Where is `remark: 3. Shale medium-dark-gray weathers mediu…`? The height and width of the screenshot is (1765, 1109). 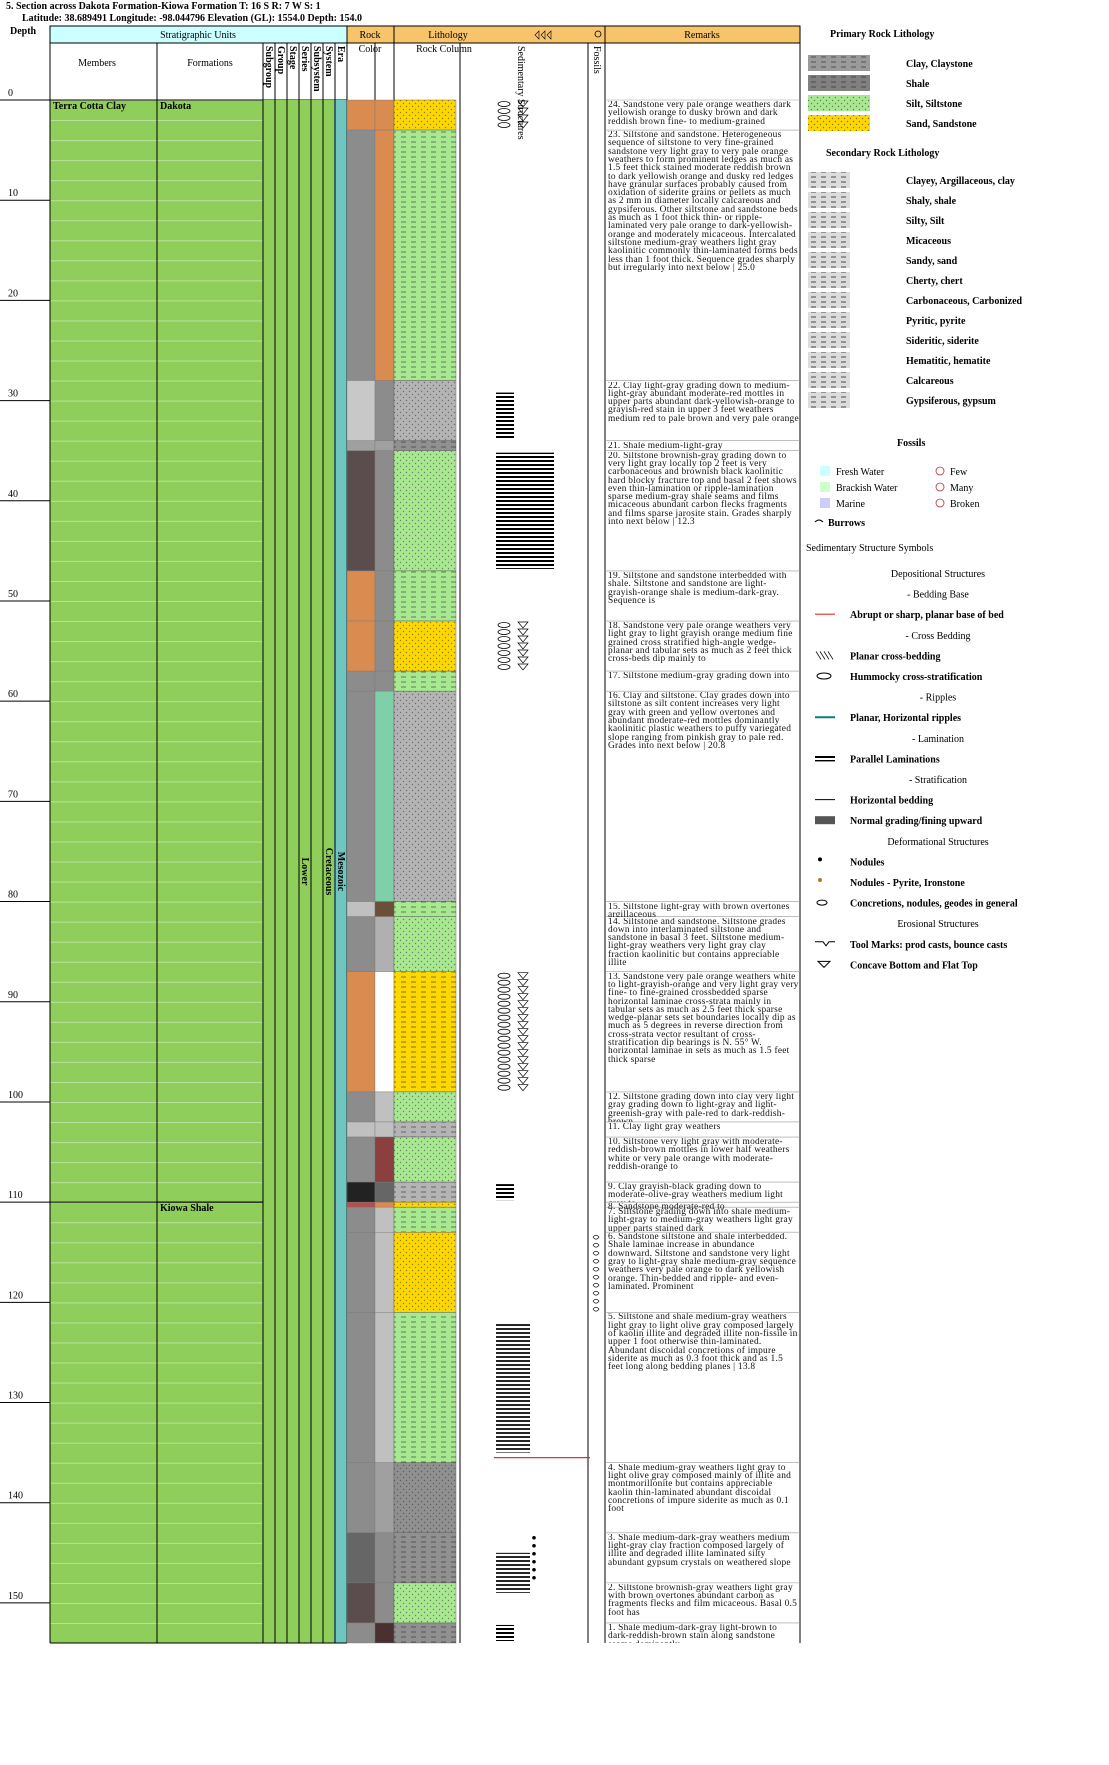 remark: 3. Shale medium-dark-gray weathers mediu… is located at coordinates (699, 1550).